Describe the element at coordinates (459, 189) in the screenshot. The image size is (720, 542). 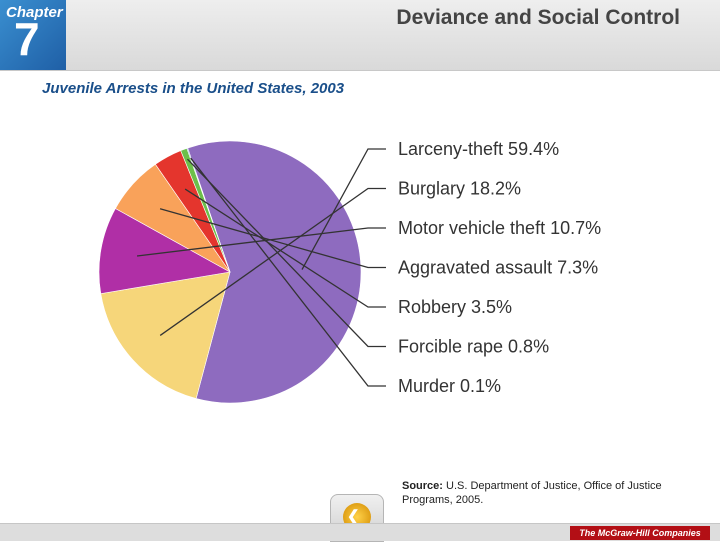
I see `slice-label-1: Burglary 18.2%` at that location.